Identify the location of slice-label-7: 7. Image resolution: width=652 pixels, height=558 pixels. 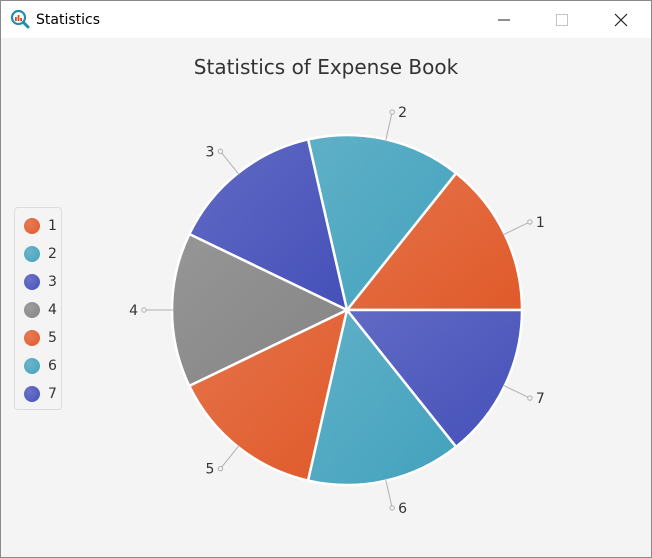
(540, 399).